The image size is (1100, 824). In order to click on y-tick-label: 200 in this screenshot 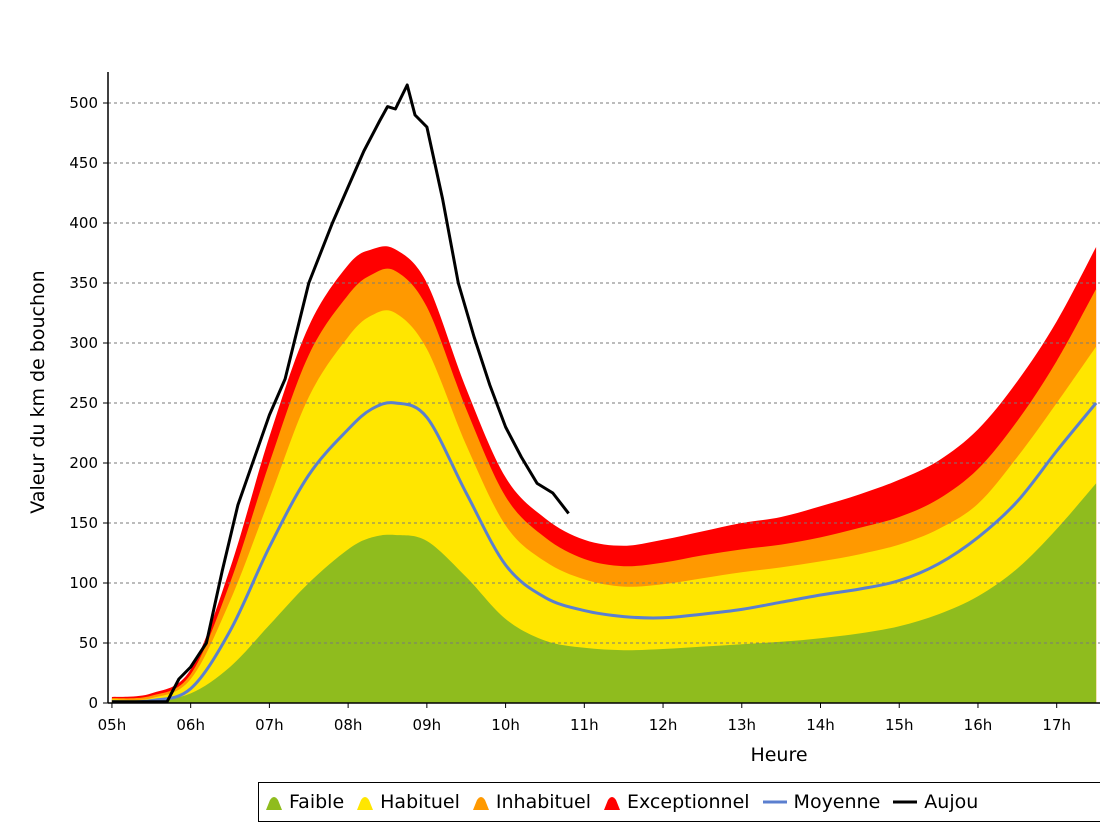, I will do `click(83, 463)`.